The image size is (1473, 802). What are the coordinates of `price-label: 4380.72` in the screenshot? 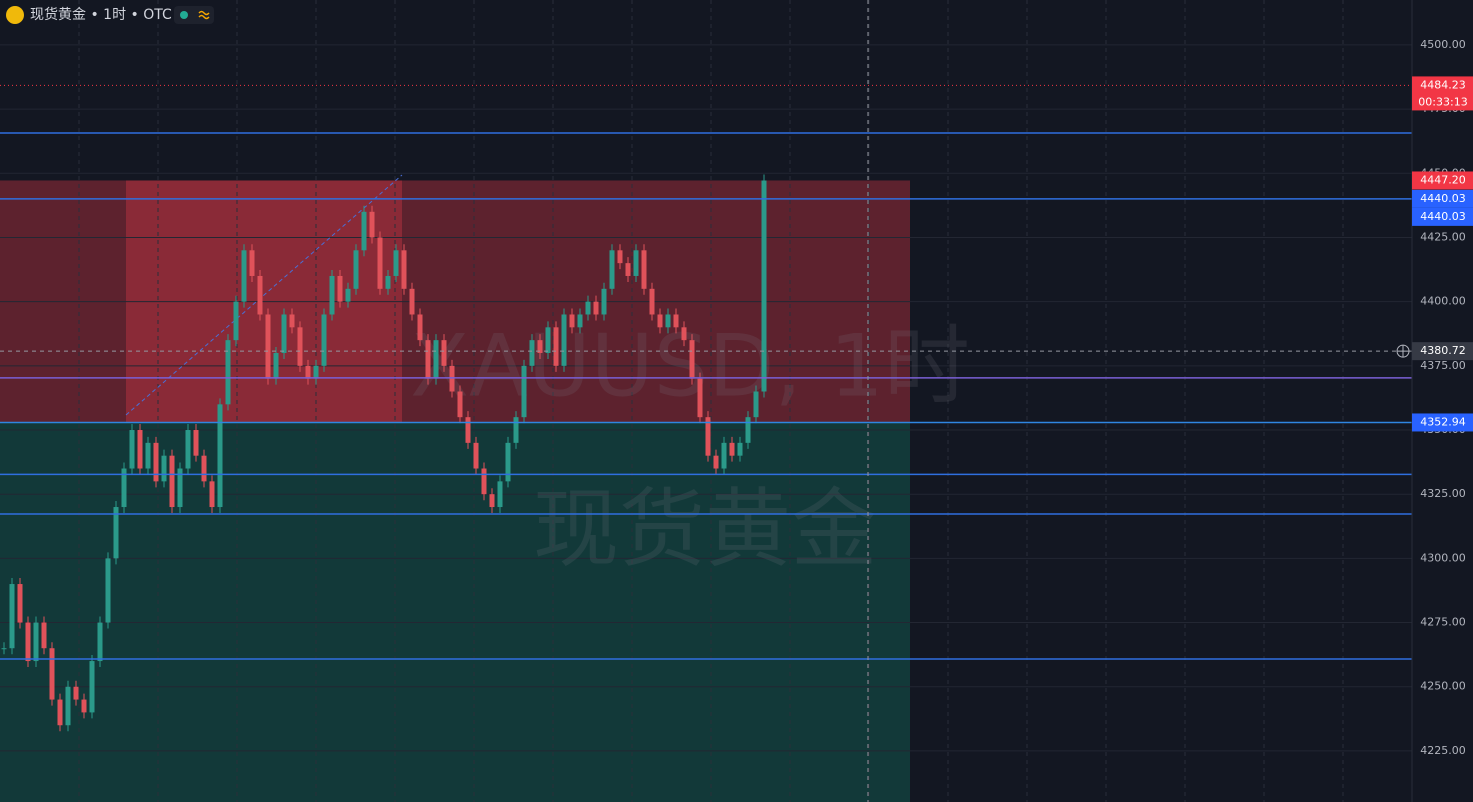 It's located at (1443, 350).